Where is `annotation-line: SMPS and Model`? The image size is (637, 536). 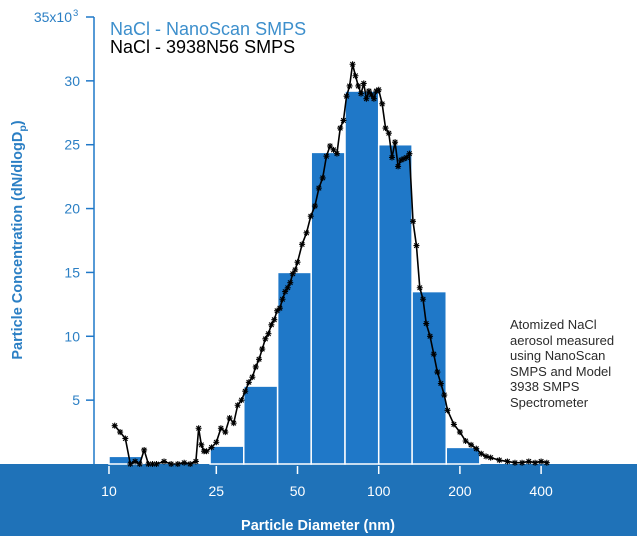 annotation-line: SMPS and Model is located at coordinates (561, 371).